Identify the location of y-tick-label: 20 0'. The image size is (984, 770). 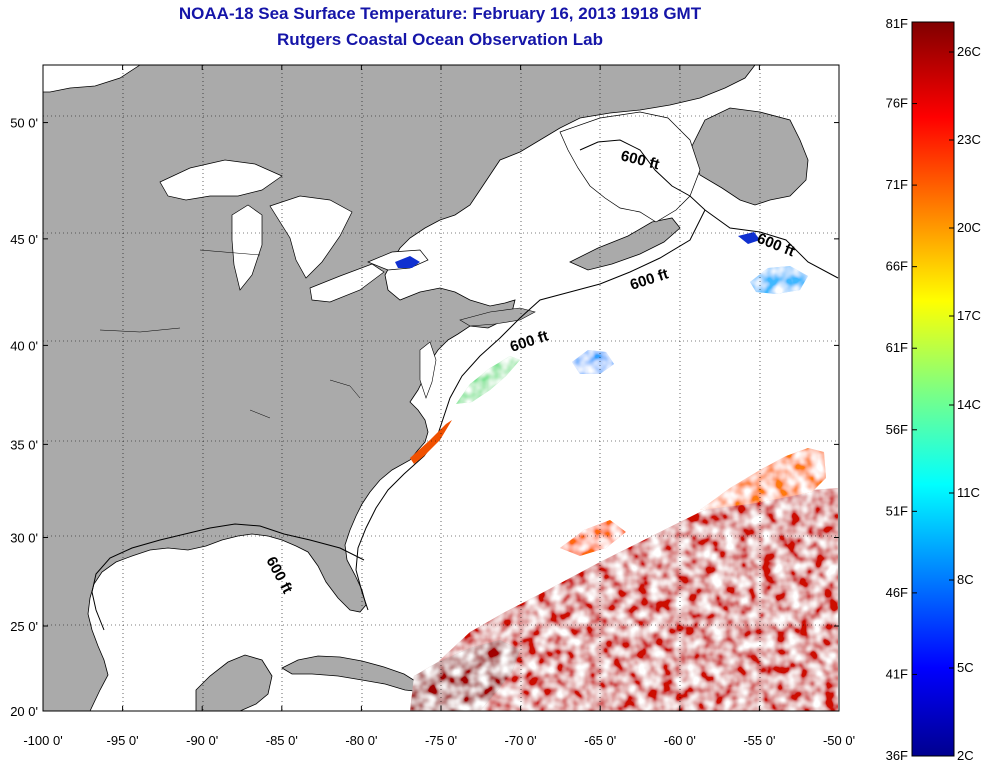
(24, 711).